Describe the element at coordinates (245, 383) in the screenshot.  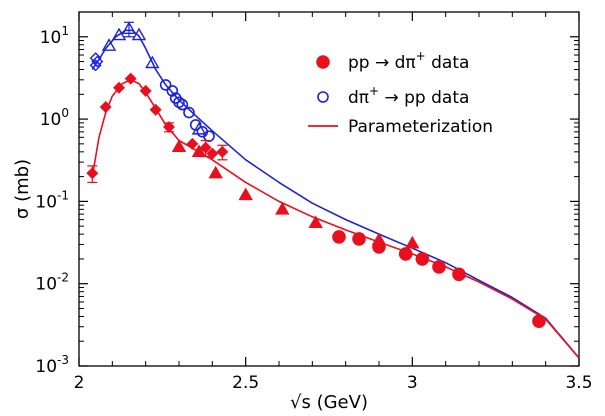
I see `x-tick-label: 2.5` at that location.